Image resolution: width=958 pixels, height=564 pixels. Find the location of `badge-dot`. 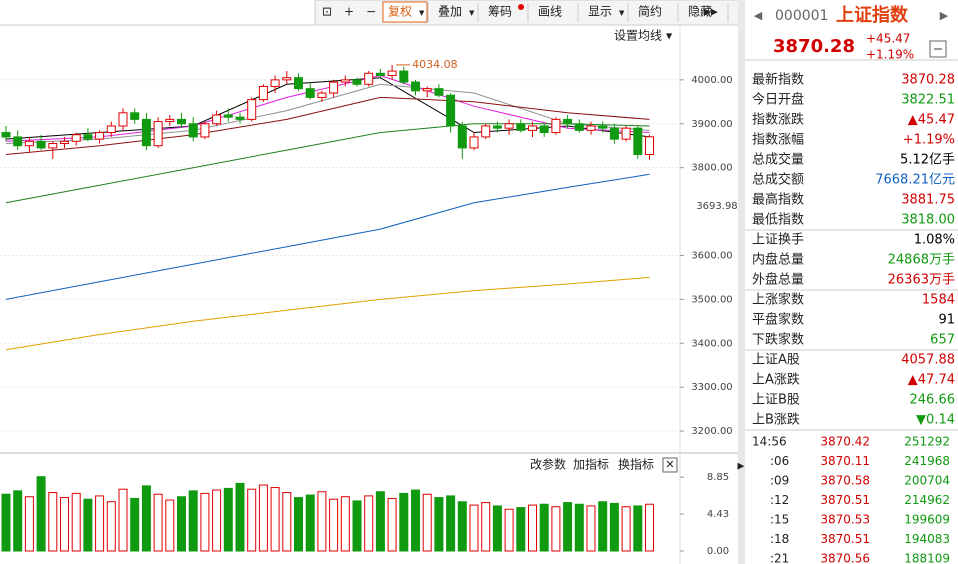

badge-dot is located at coordinates (521, 7).